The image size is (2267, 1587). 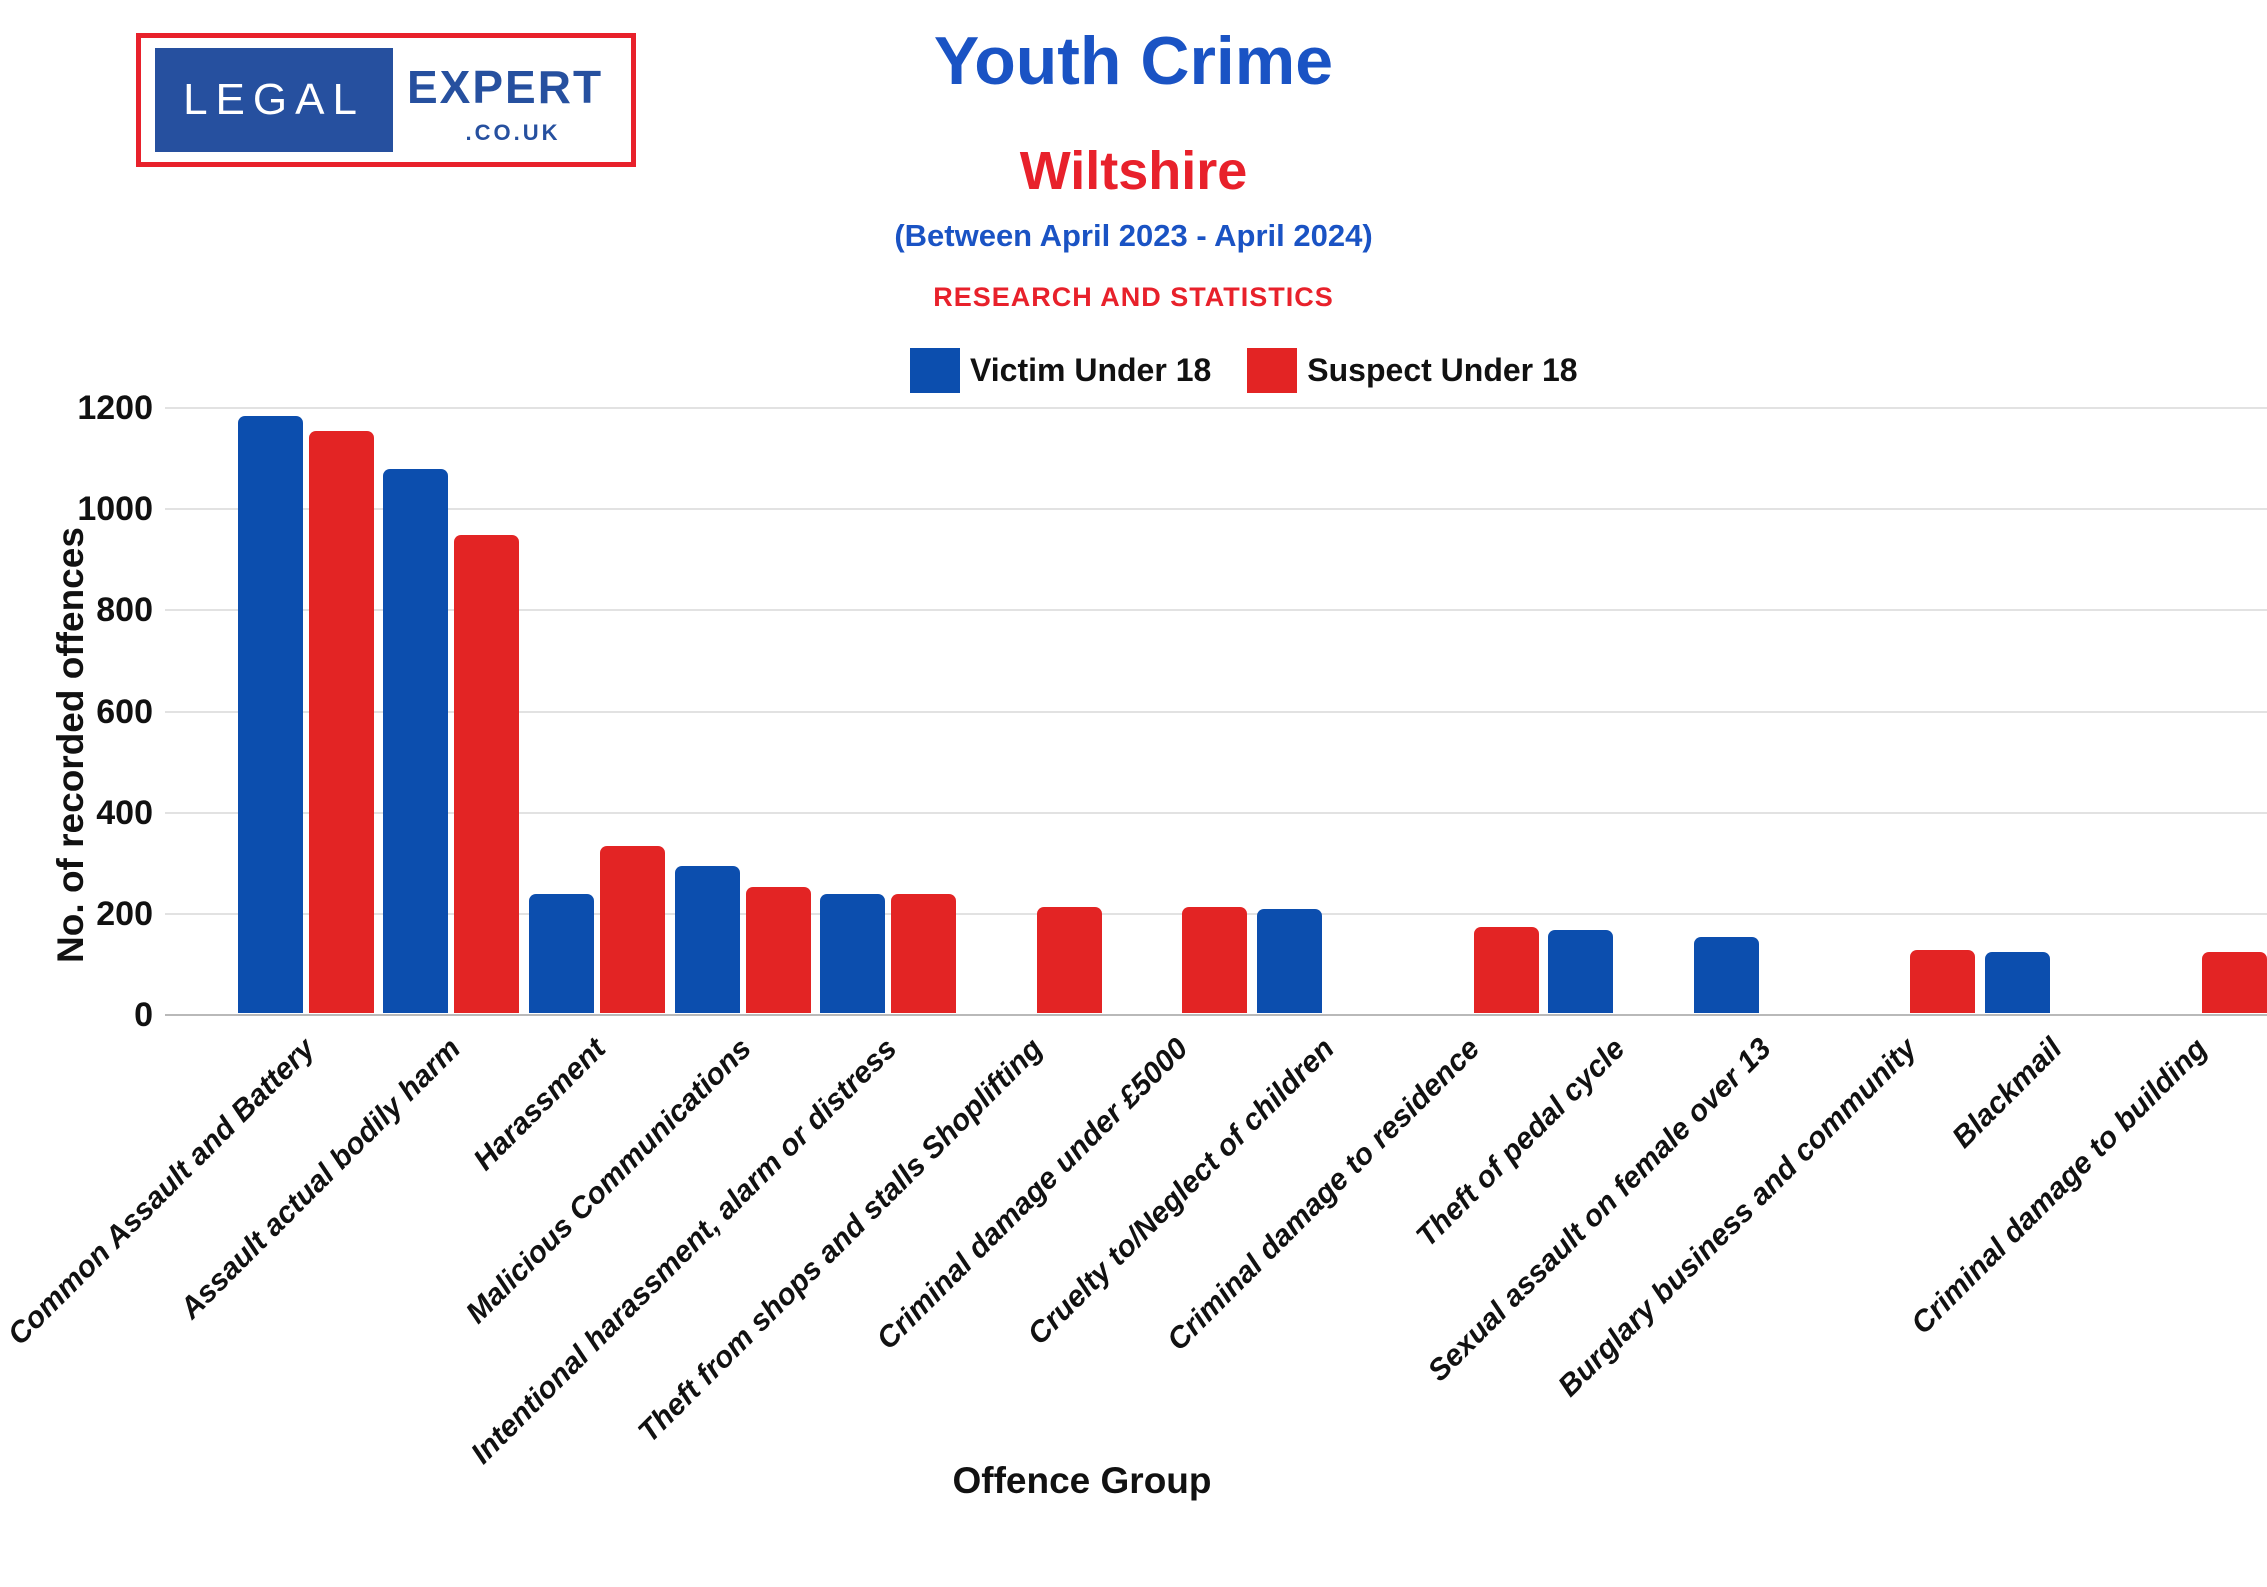 I want to click on x-tick-label-13: Blackmail, so click(x=2007, y=1093).